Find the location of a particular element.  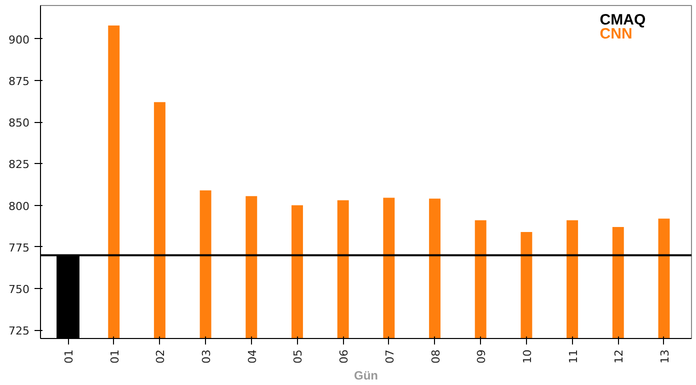

y-tick-label: 725 is located at coordinates (19, 331).